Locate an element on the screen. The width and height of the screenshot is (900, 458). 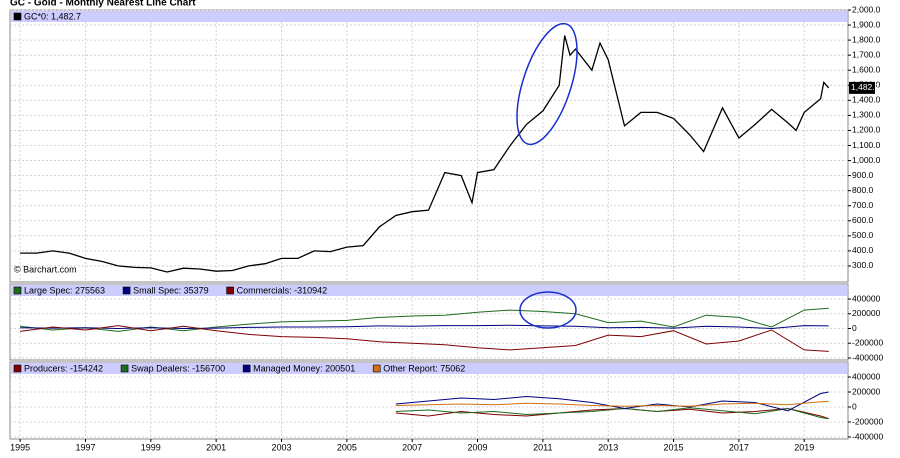
legend-label: Swap Dealers: -156700 is located at coordinates (178, 368).